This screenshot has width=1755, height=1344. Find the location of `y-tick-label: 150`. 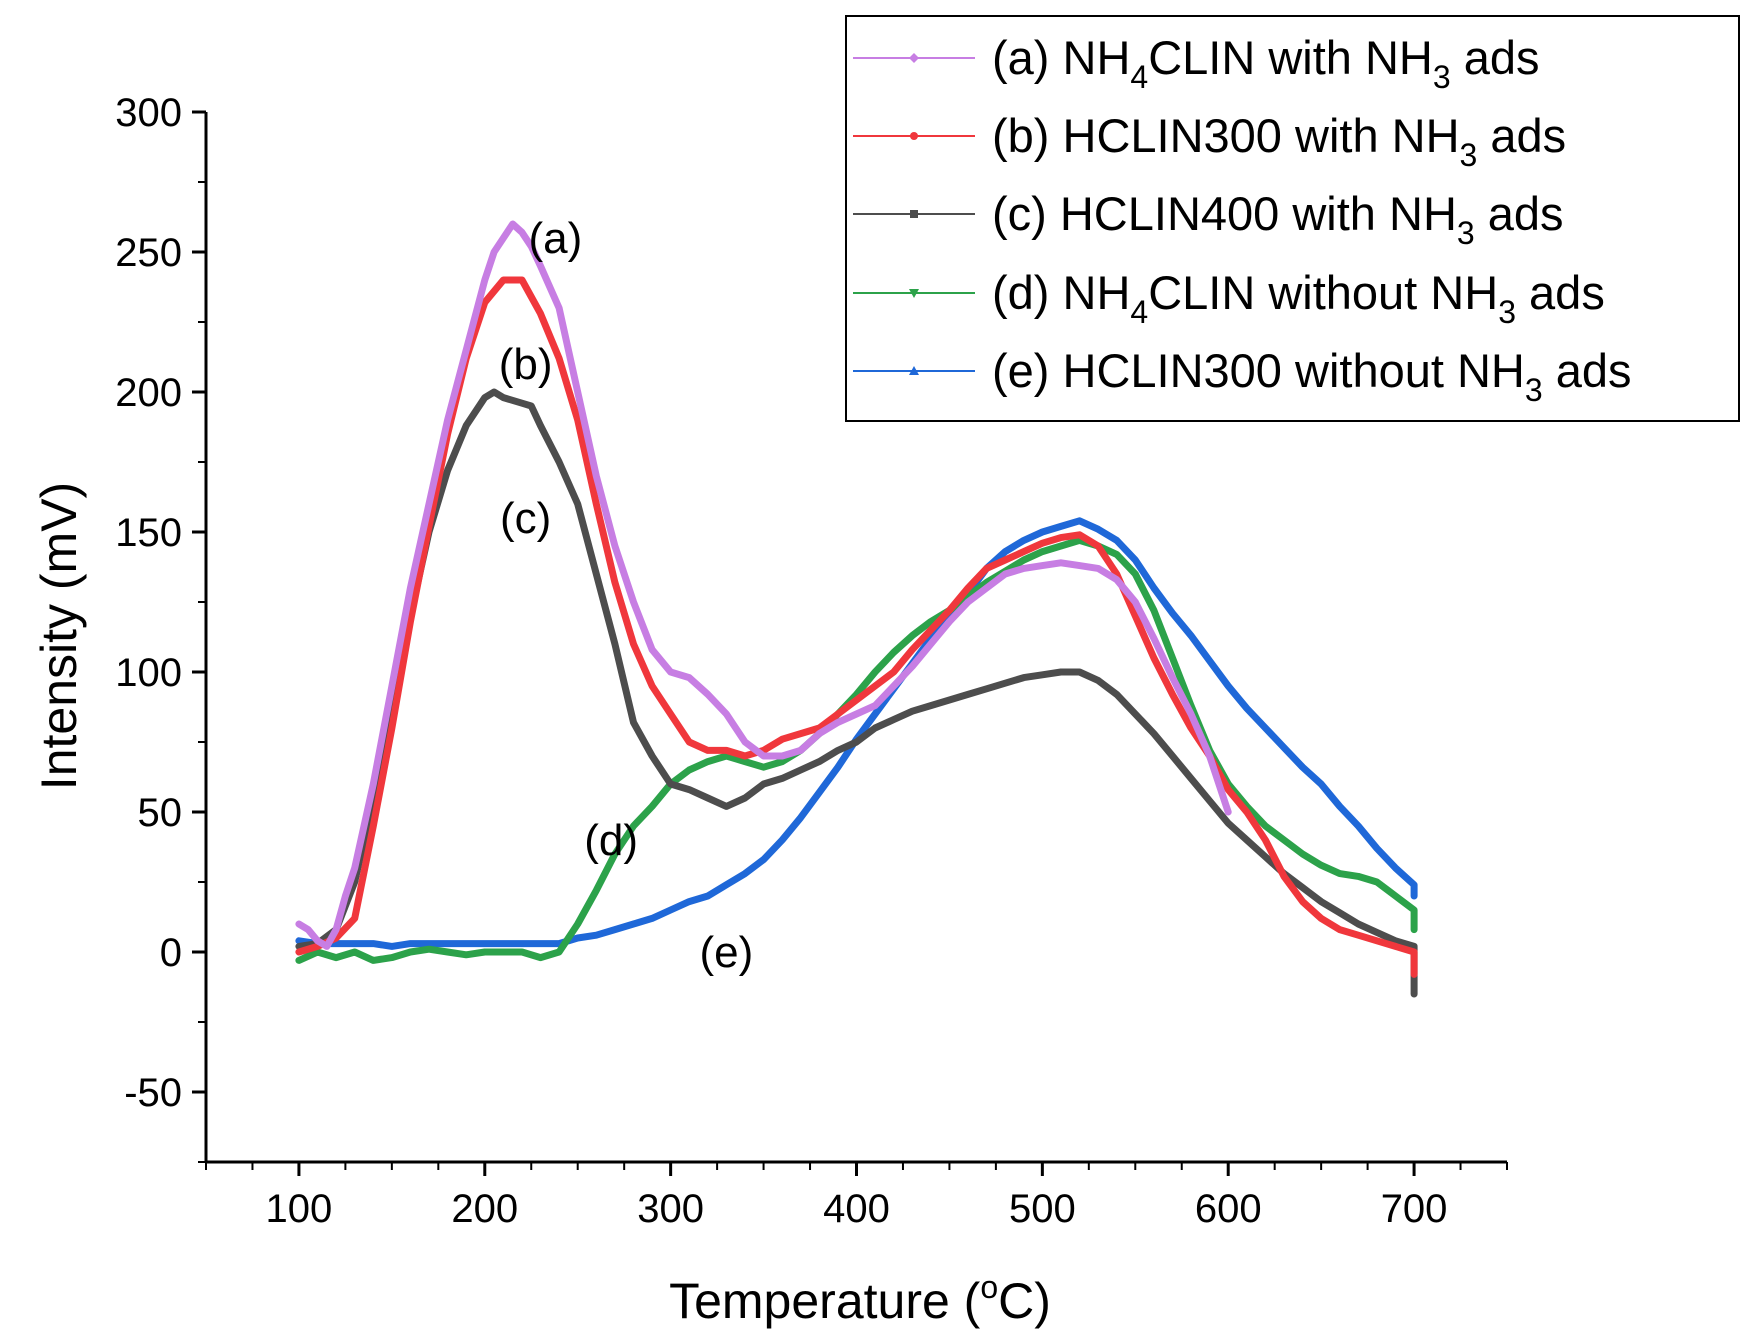

y-tick-label: 150 is located at coordinates (148, 533).